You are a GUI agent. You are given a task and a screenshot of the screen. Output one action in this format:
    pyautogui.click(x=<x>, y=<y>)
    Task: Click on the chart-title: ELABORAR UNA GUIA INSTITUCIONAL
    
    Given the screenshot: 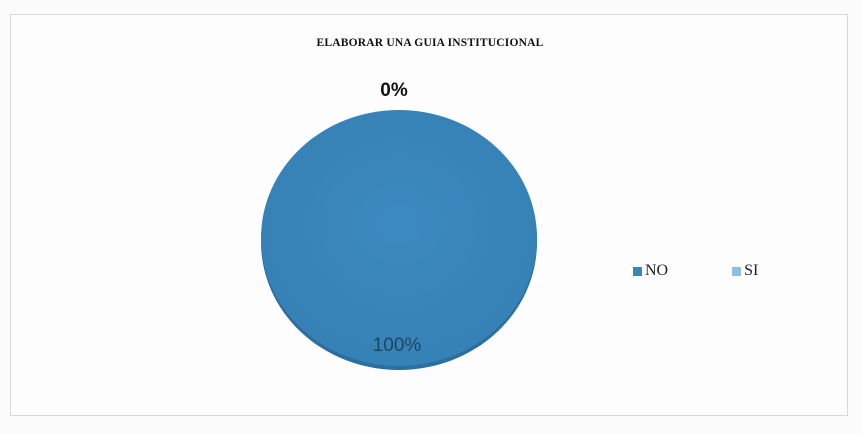 What is the action you would take?
    pyautogui.click(x=430, y=43)
    